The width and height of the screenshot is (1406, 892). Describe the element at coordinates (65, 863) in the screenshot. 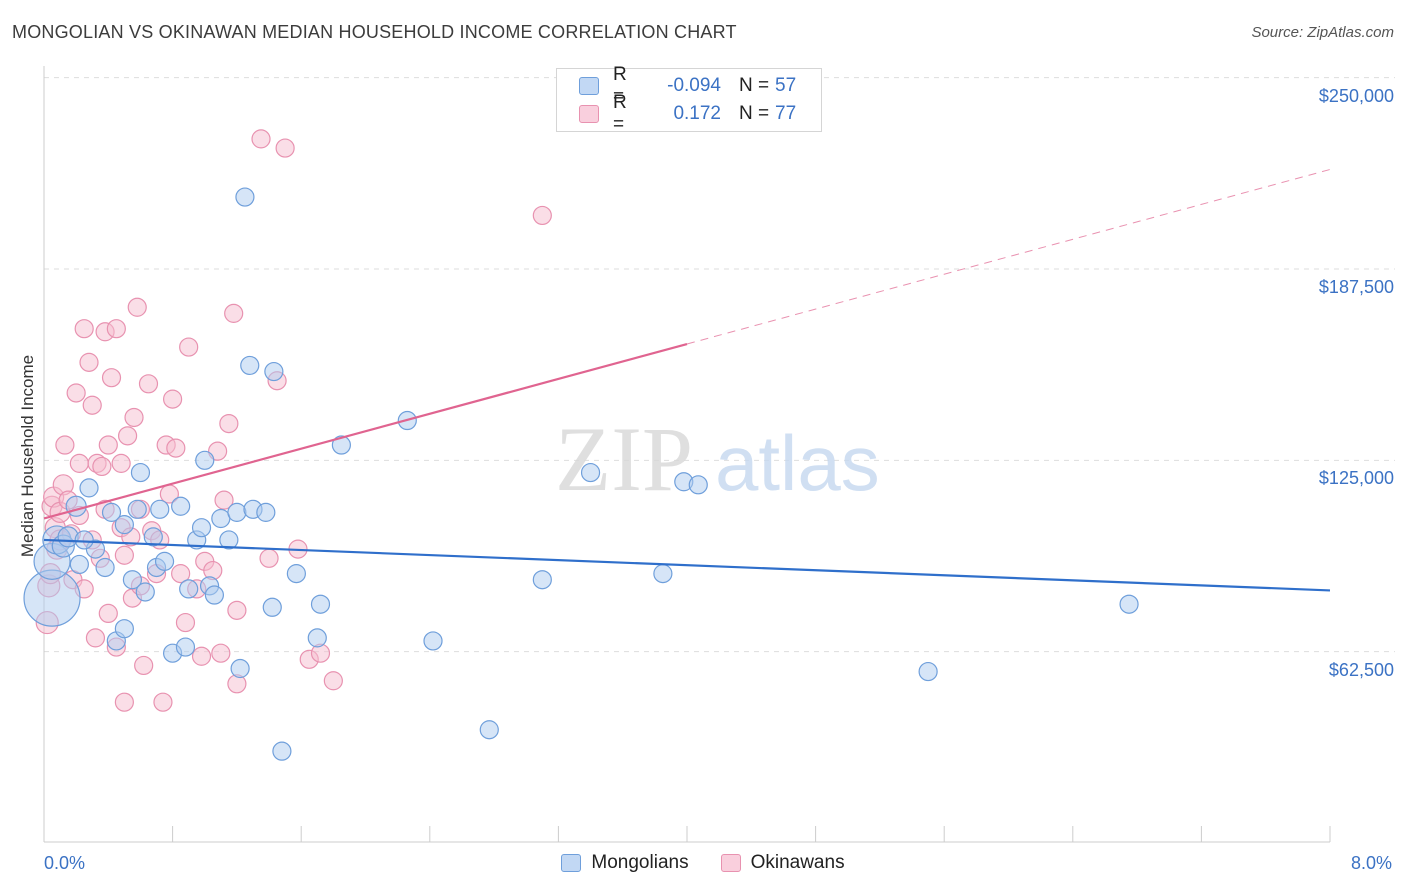

I see `x-tick-min: 0.0%` at that location.